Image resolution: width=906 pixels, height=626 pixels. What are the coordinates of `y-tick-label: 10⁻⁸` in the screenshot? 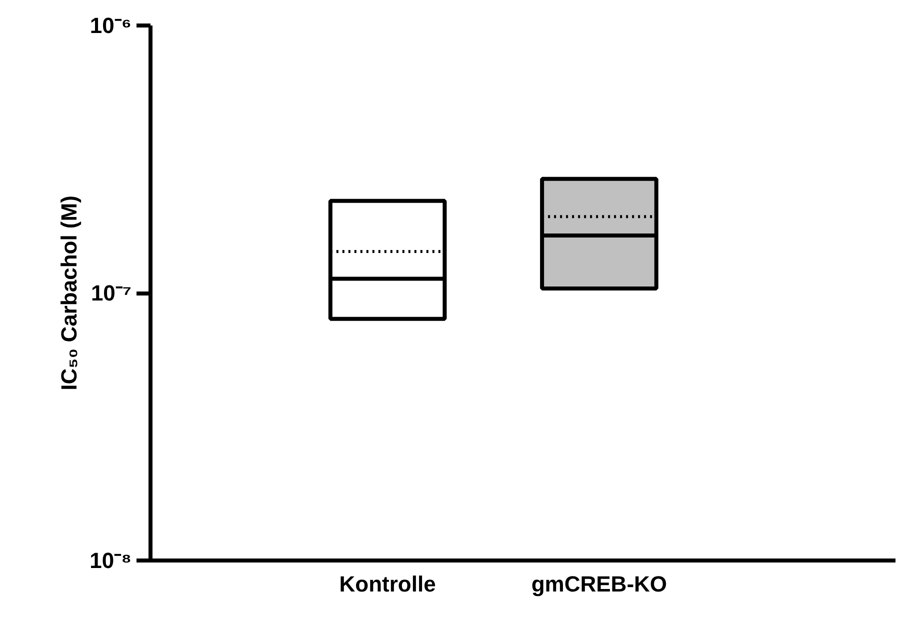 It's located at (111, 560).